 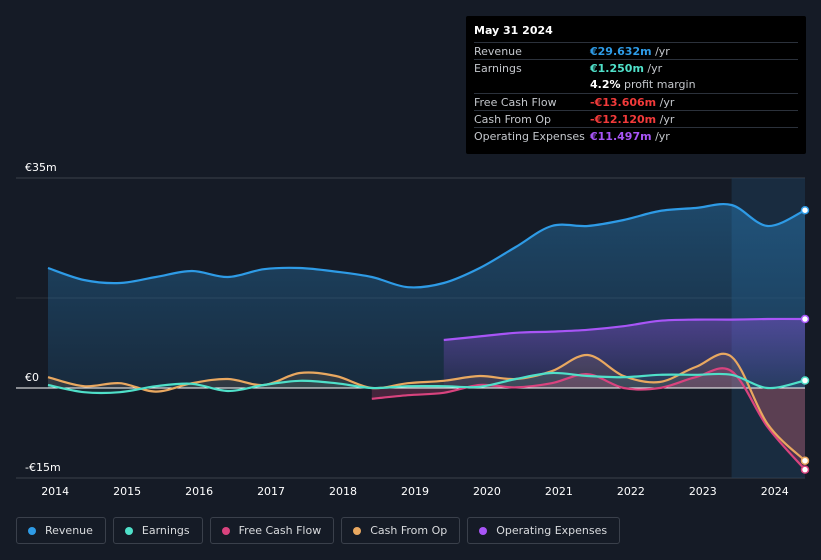 What do you see at coordinates (414, 491) in the screenshot?
I see `x-tick-label: 2019` at bounding box center [414, 491].